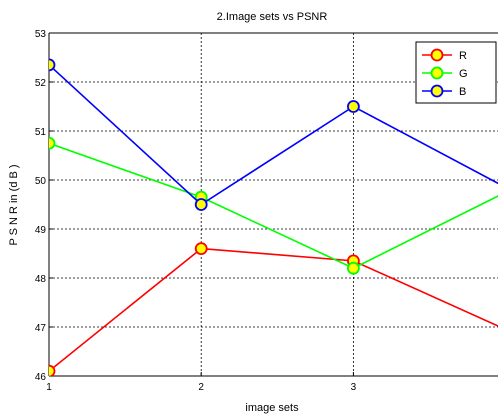 This screenshot has height=419, width=498. Describe the element at coordinates (463, 56) in the screenshot. I see `legend-label-r: R` at that location.